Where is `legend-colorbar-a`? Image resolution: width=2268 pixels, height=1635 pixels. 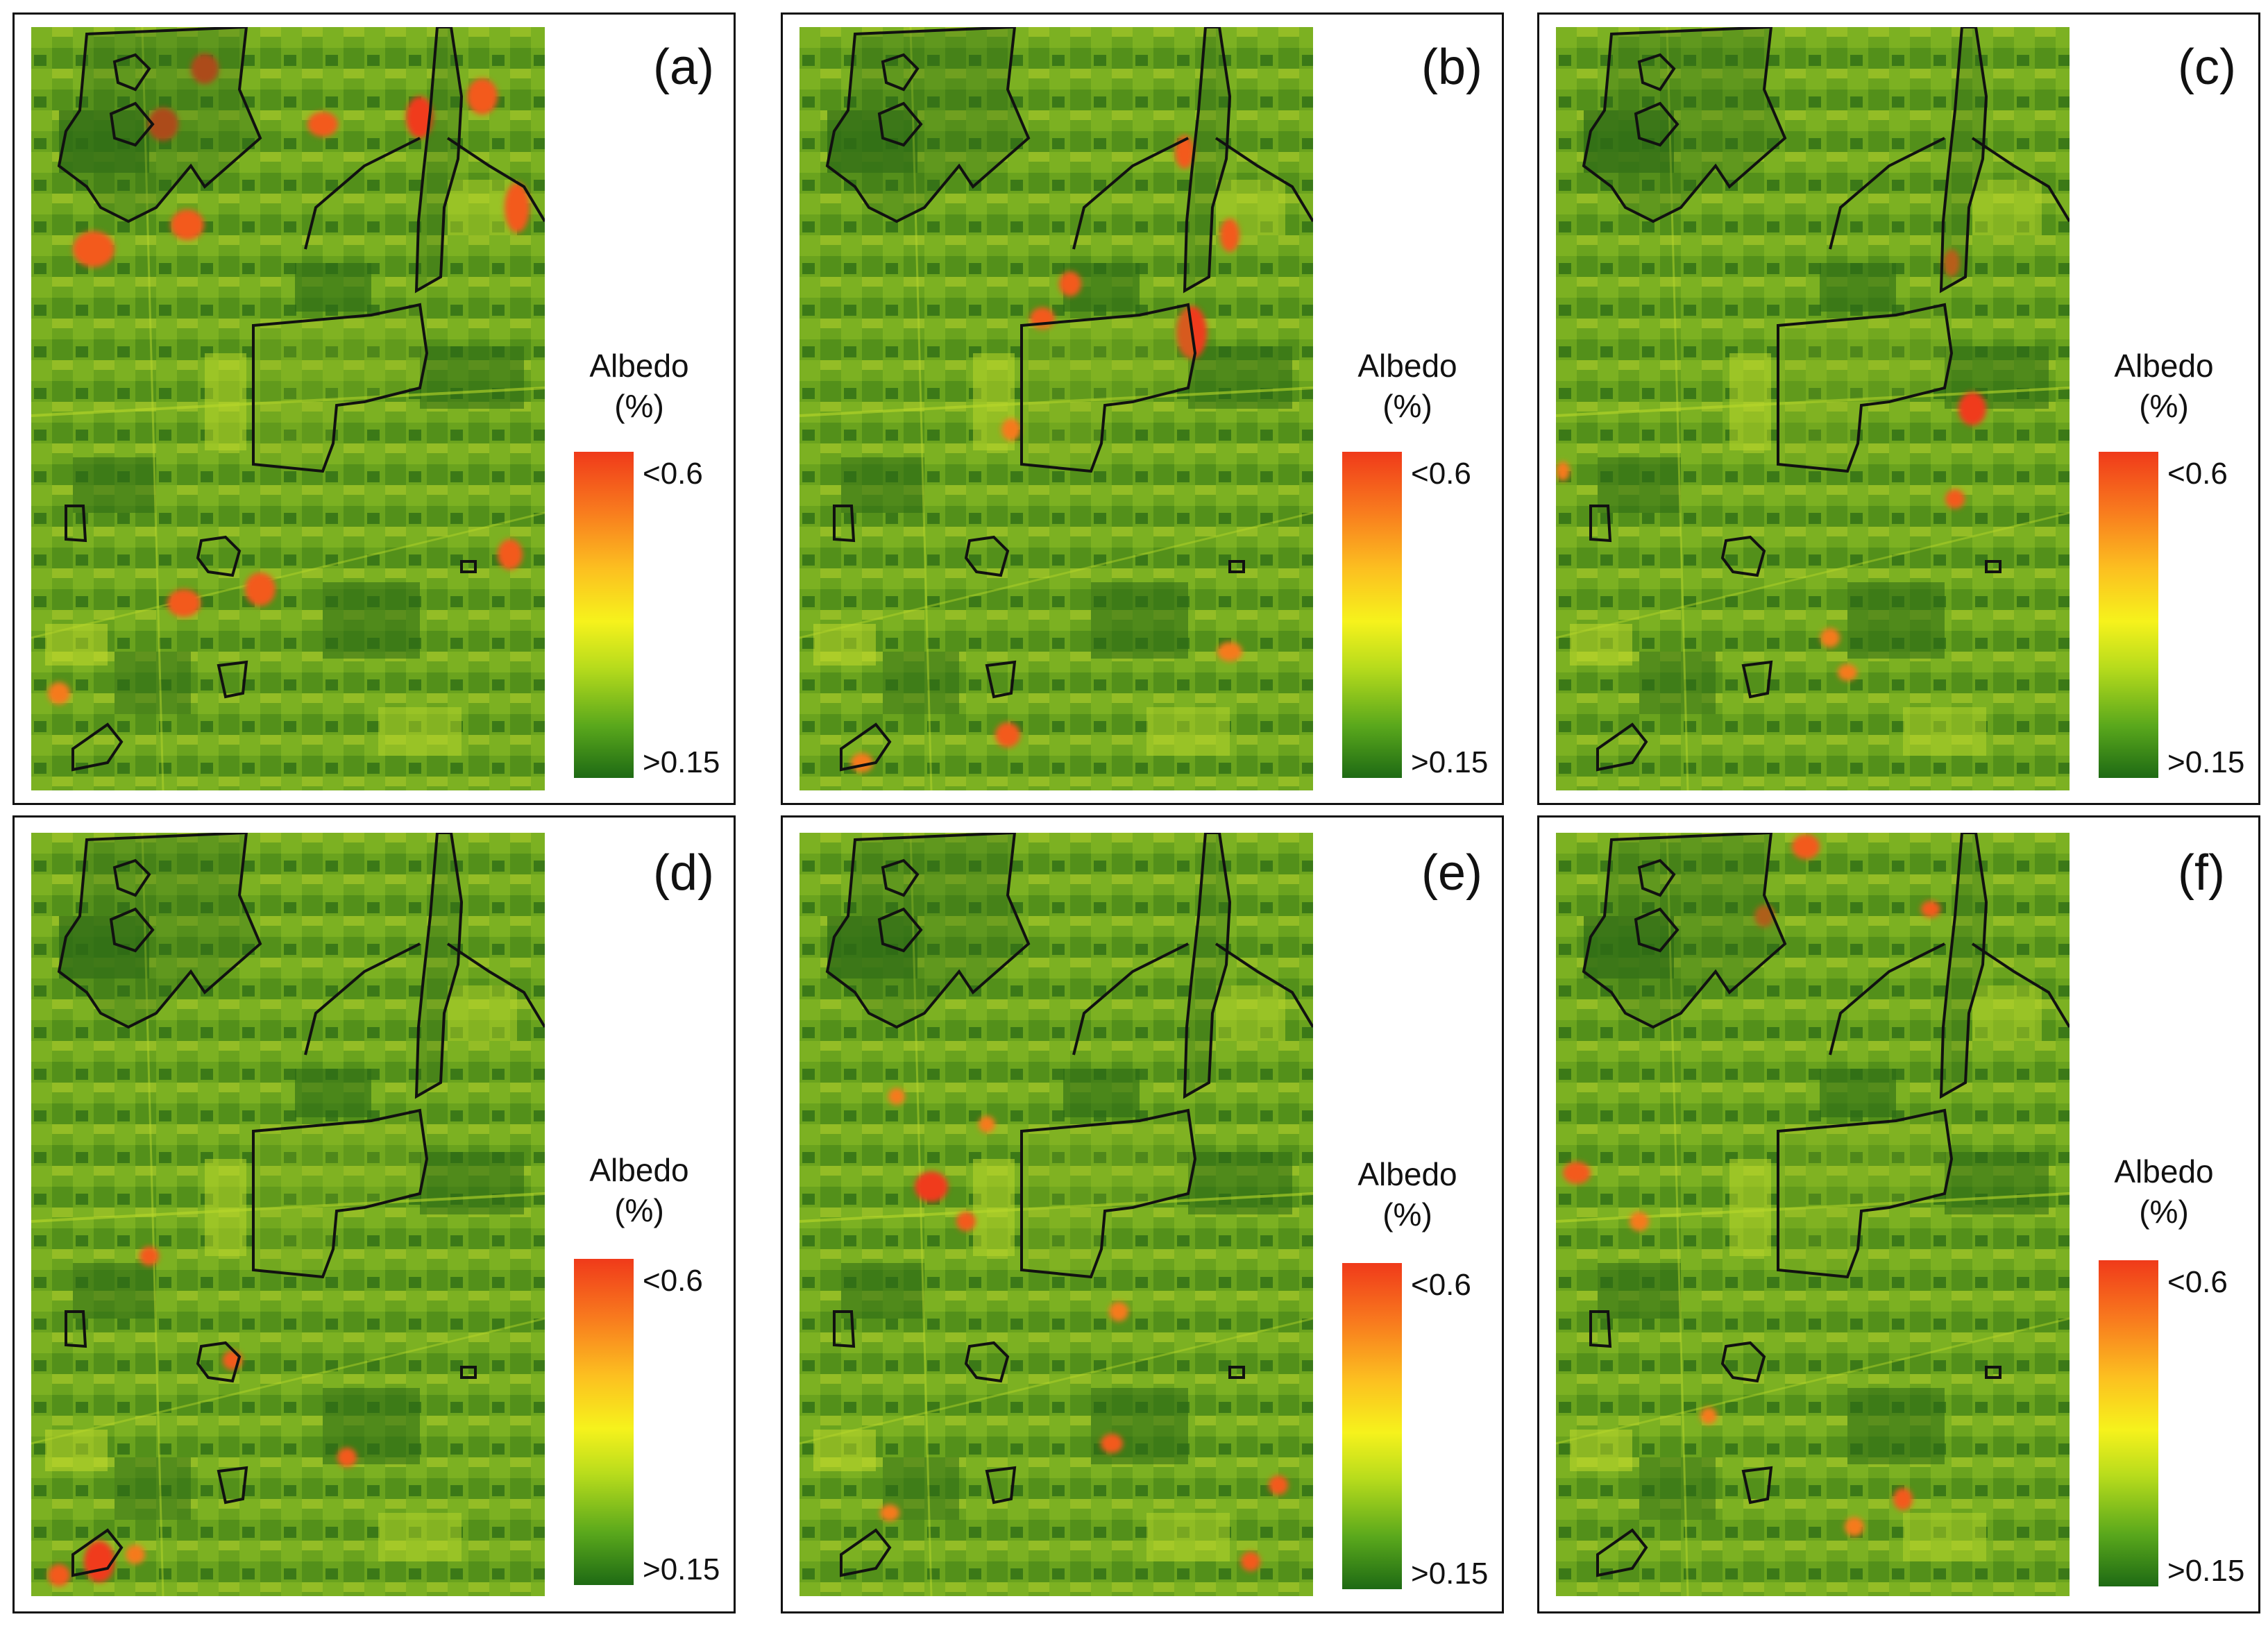 legend-colorbar-a is located at coordinates (604, 615).